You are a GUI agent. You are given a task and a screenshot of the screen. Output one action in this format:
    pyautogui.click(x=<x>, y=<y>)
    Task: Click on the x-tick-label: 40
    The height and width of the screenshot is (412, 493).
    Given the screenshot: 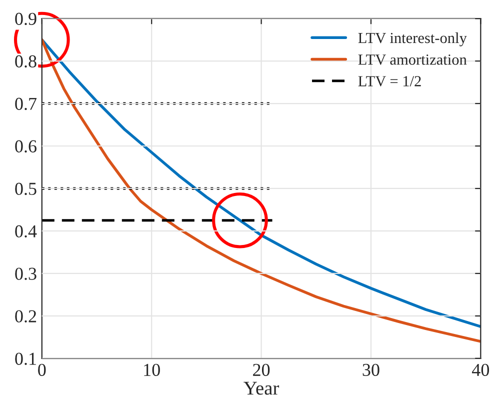 What is the action you would take?
    pyautogui.click(x=481, y=370)
    